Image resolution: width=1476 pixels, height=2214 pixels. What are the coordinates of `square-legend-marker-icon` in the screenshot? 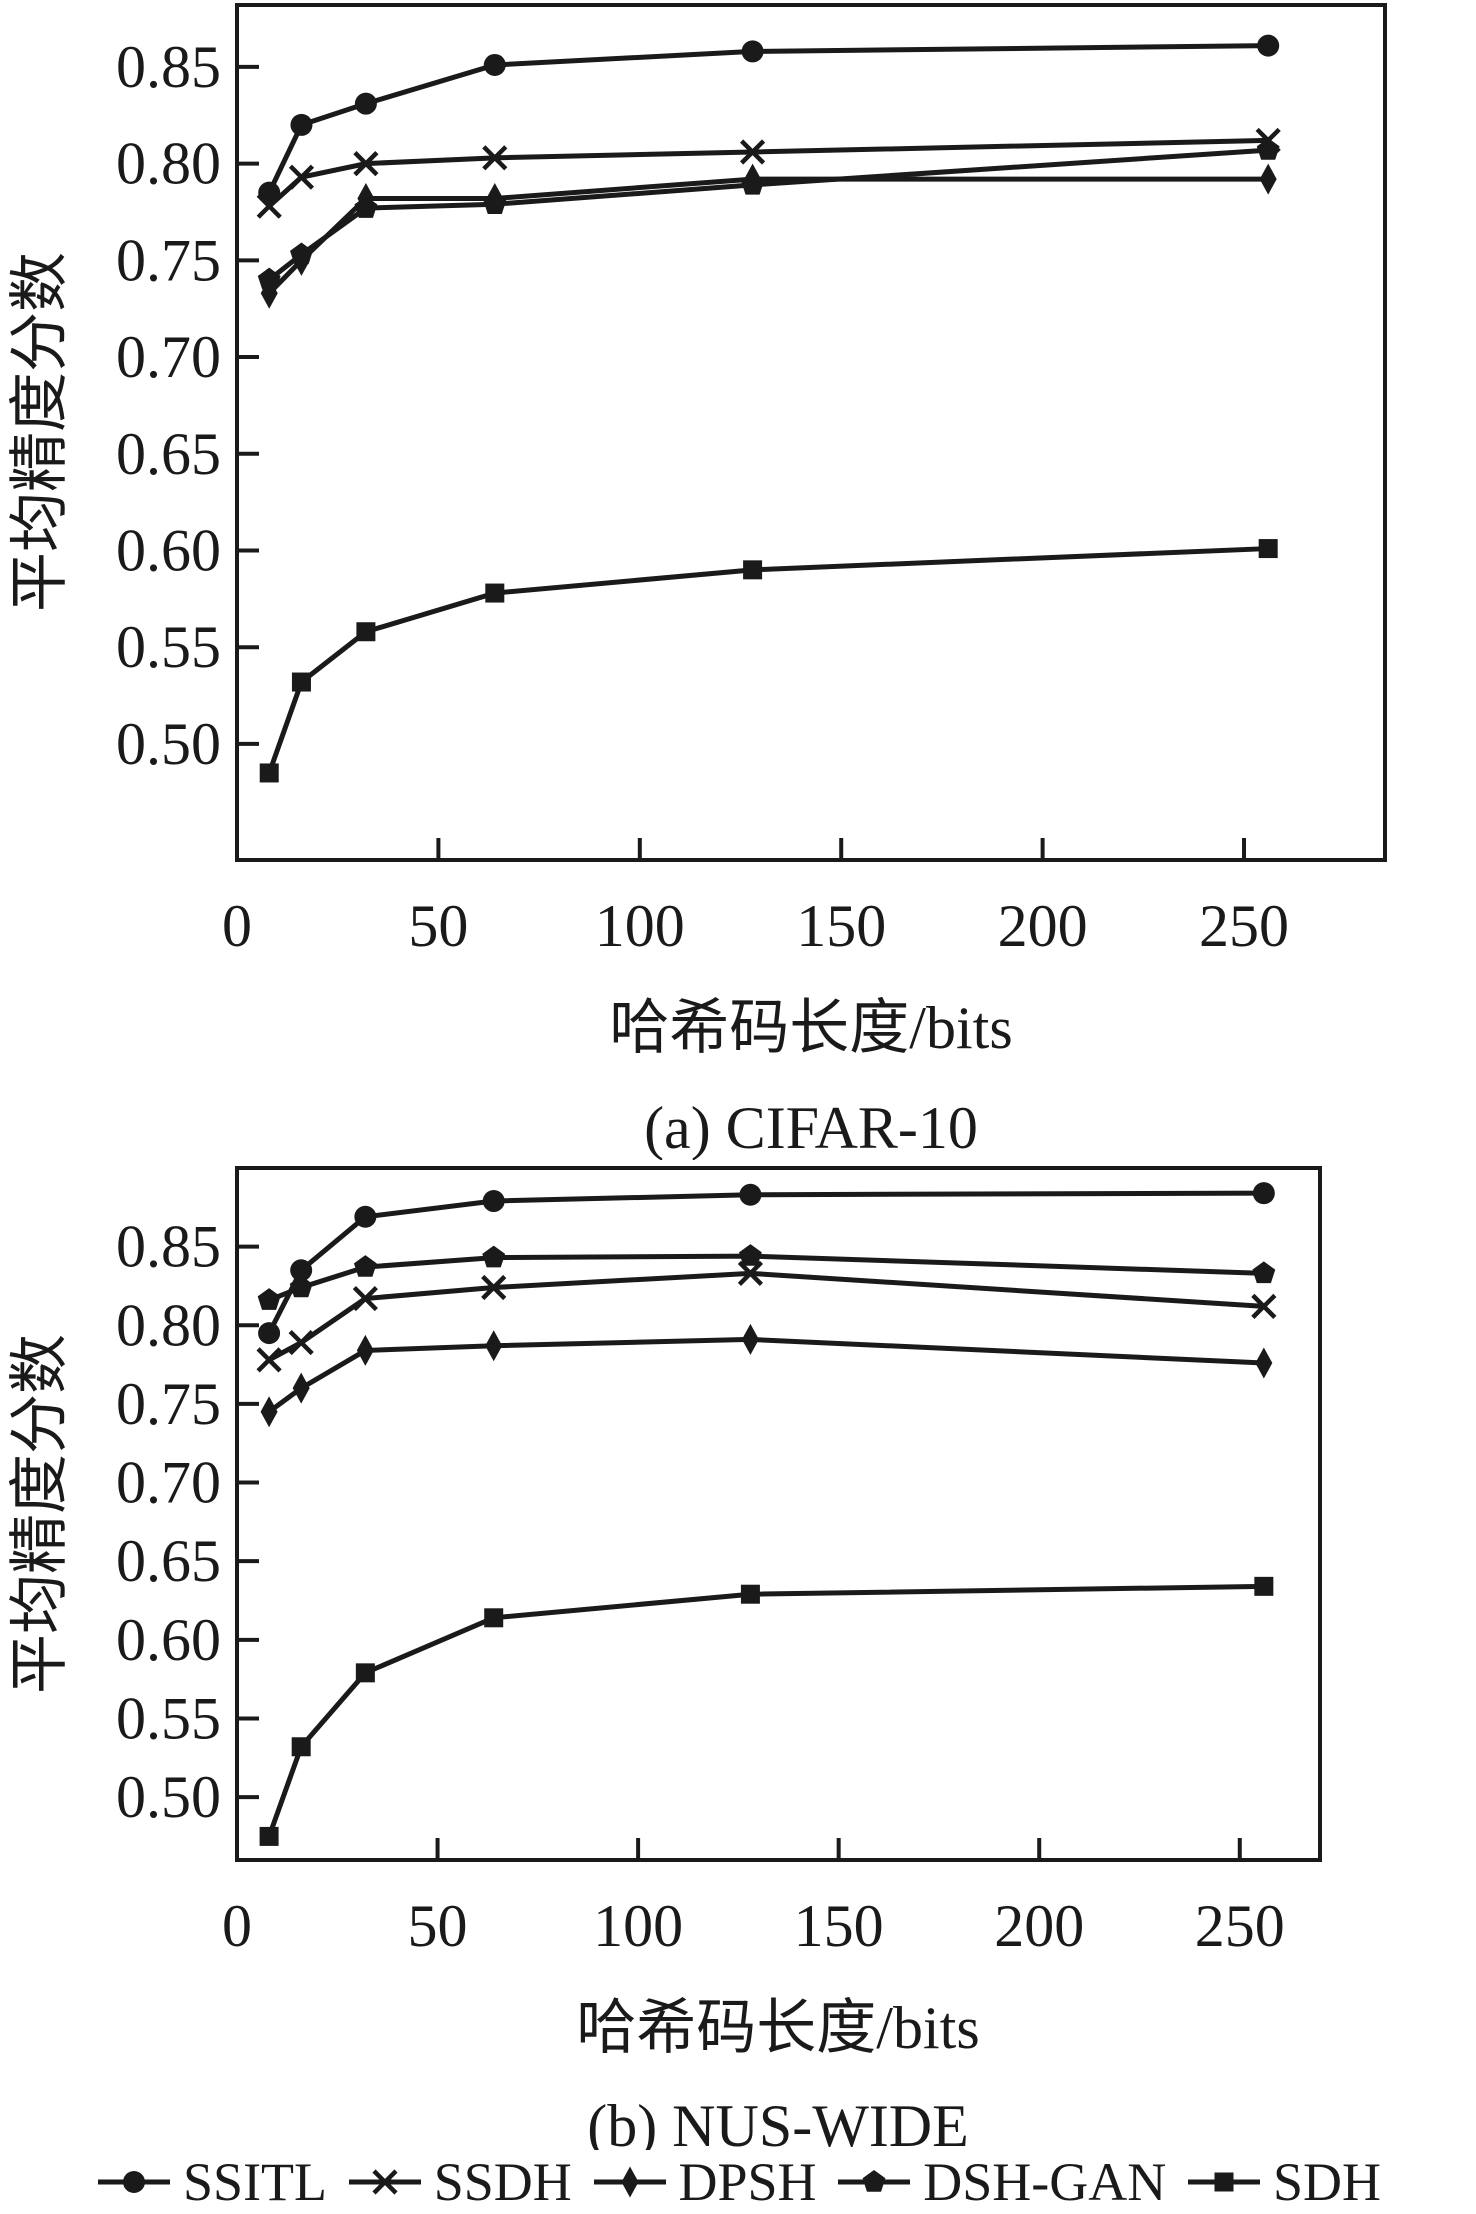 It's located at (1223, 2182).